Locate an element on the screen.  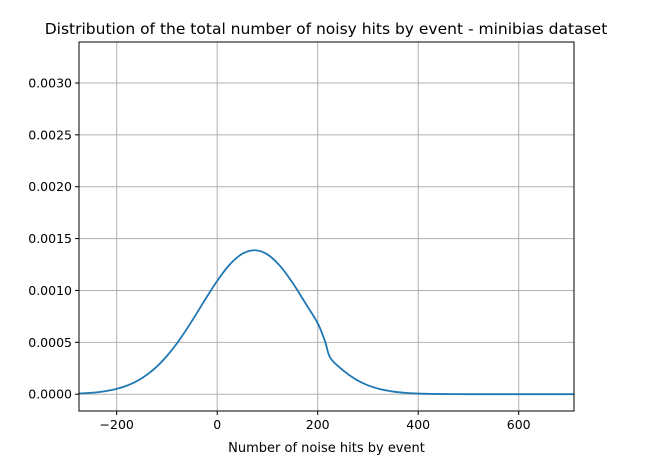
y-tick-label: 0.0025 is located at coordinates (50, 134).